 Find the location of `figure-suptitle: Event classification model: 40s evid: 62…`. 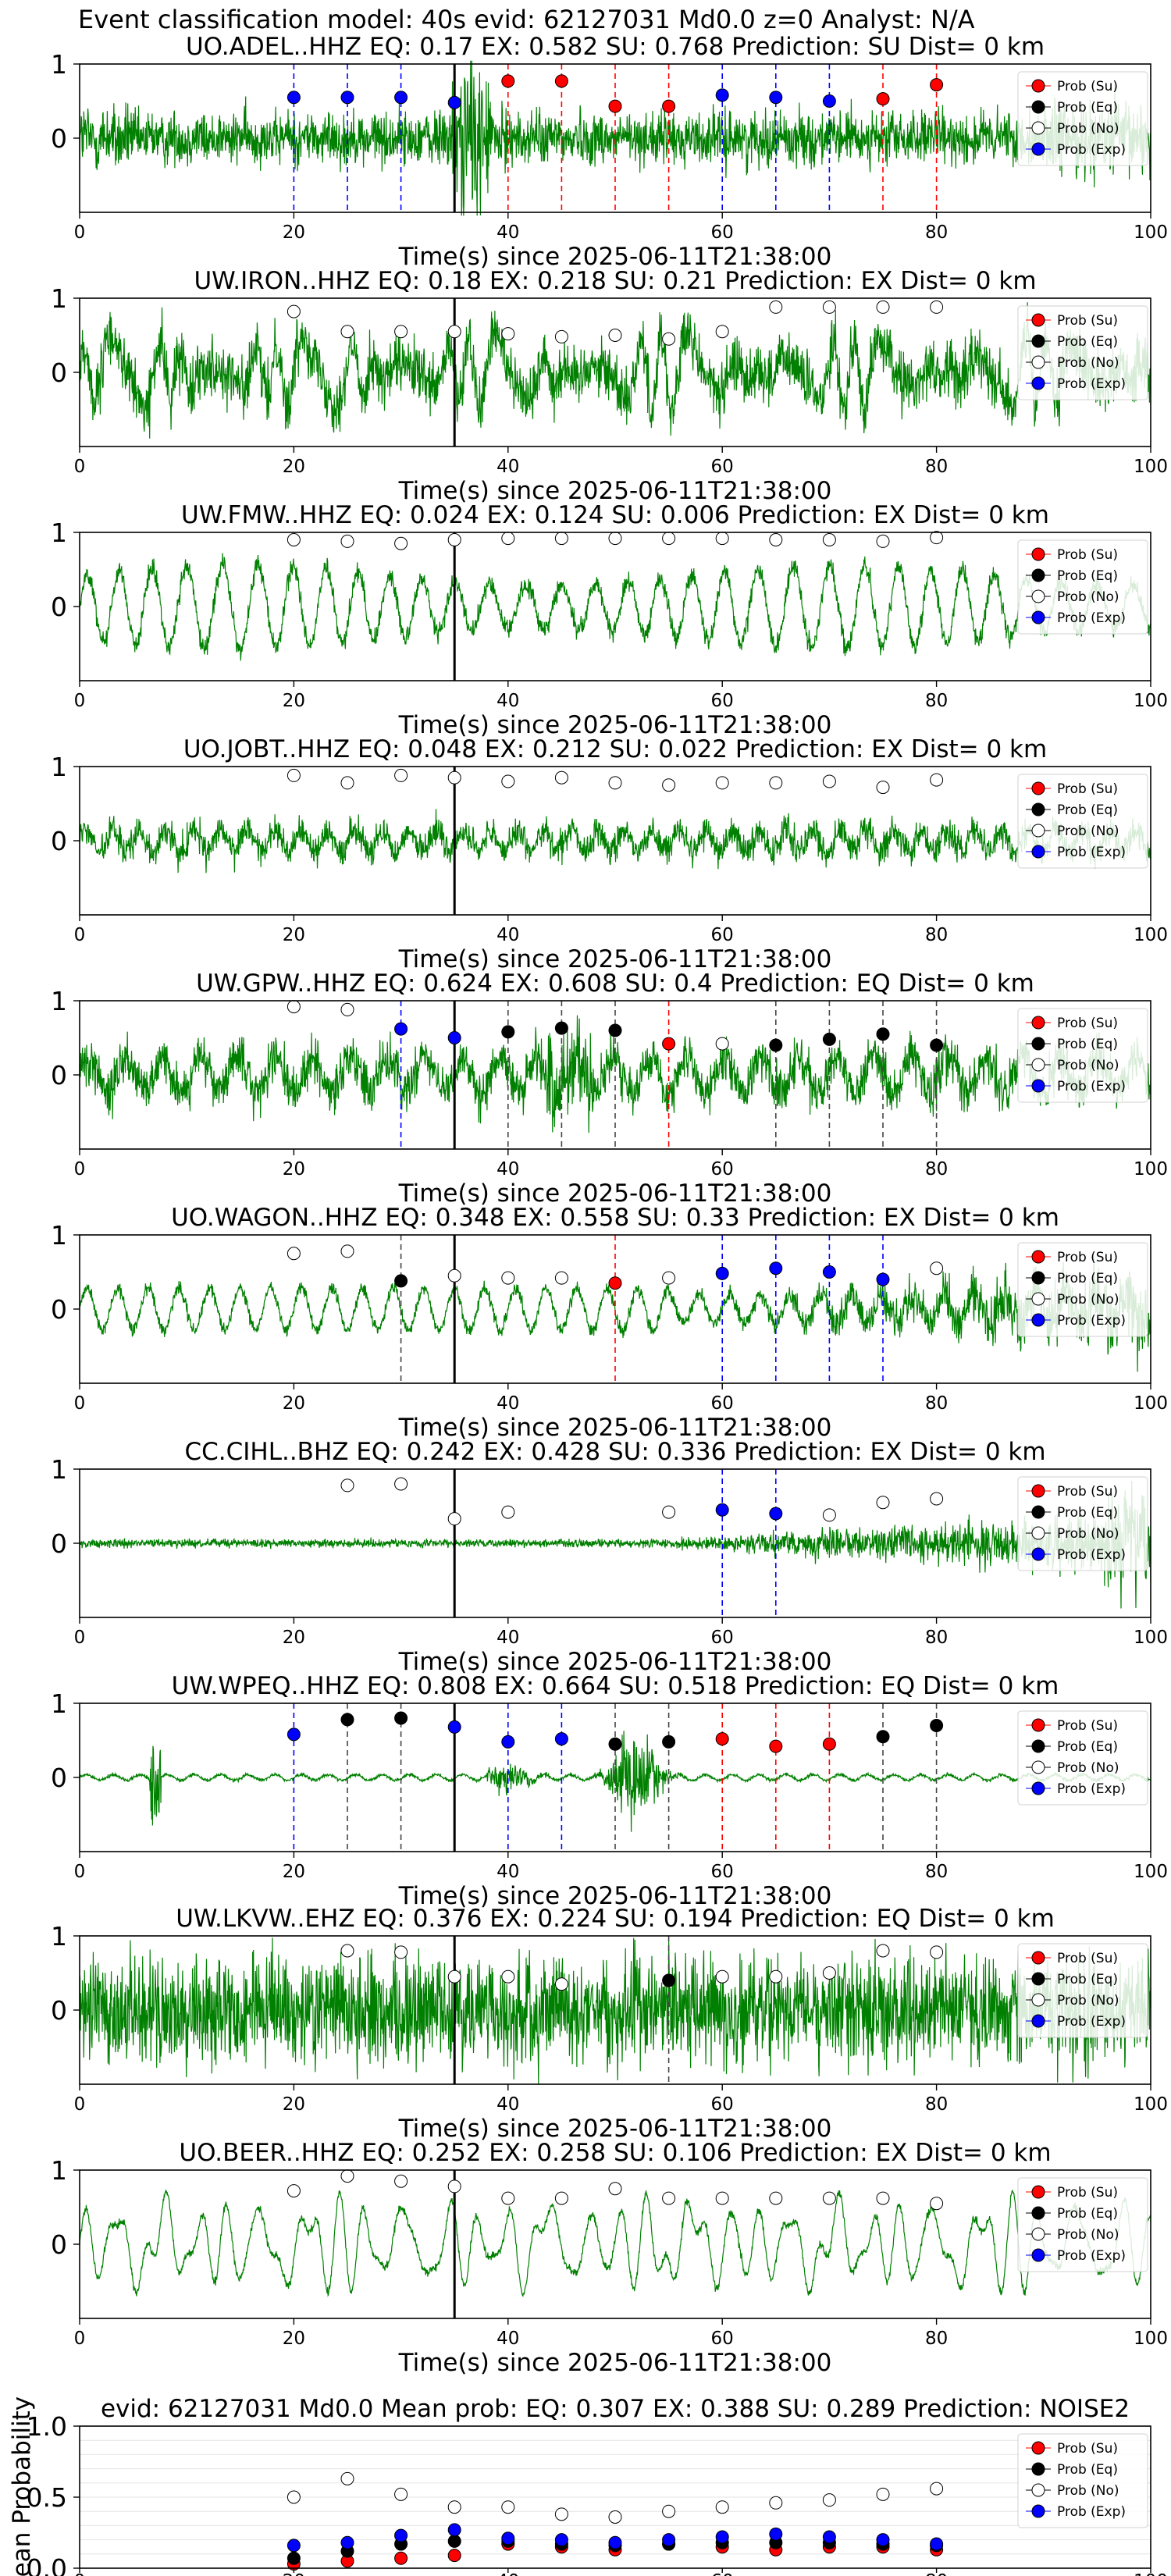

figure-suptitle: Event classification model: 40s evid: 62… is located at coordinates (526, 19).